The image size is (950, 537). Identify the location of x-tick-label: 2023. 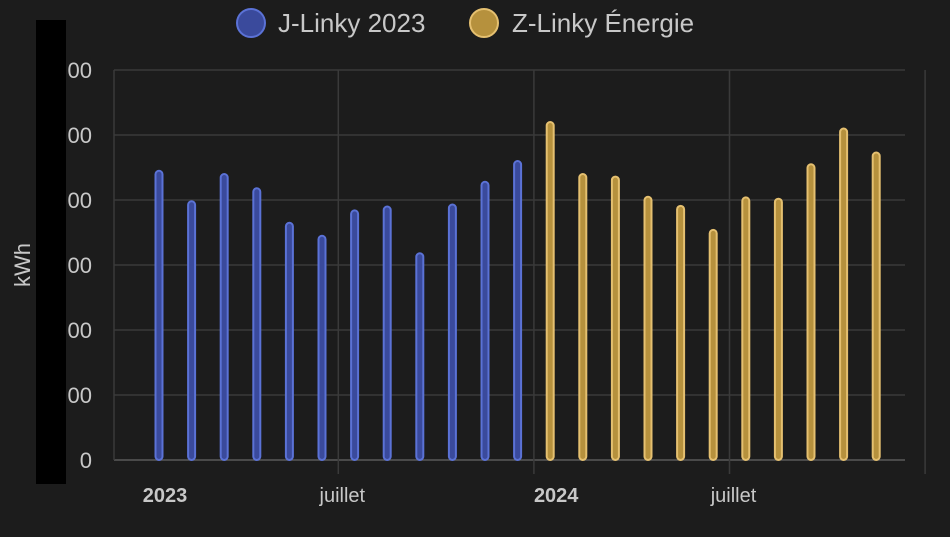
(165, 496).